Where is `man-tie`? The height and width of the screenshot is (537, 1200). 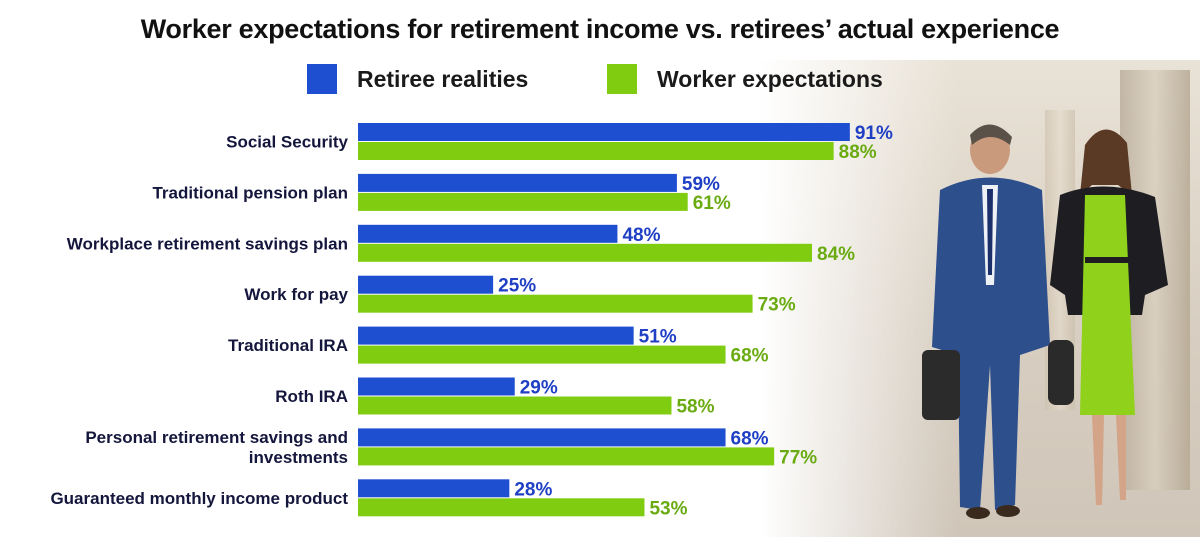
man-tie is located at coordinates (990, 232).